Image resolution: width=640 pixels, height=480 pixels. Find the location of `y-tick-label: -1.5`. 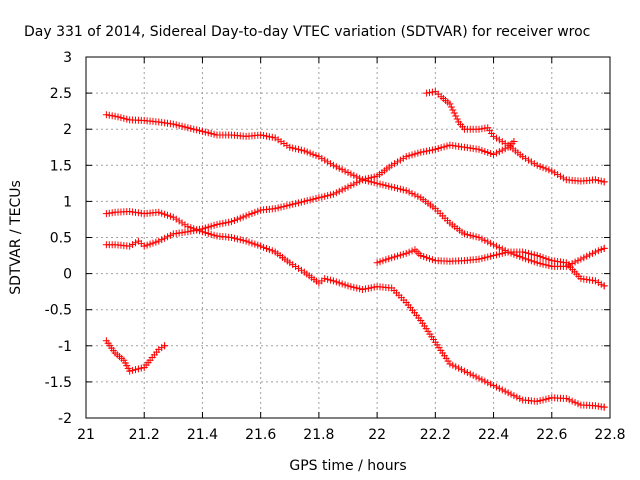

y-tick-label: -1.5 is located at coordinates (58, 383).